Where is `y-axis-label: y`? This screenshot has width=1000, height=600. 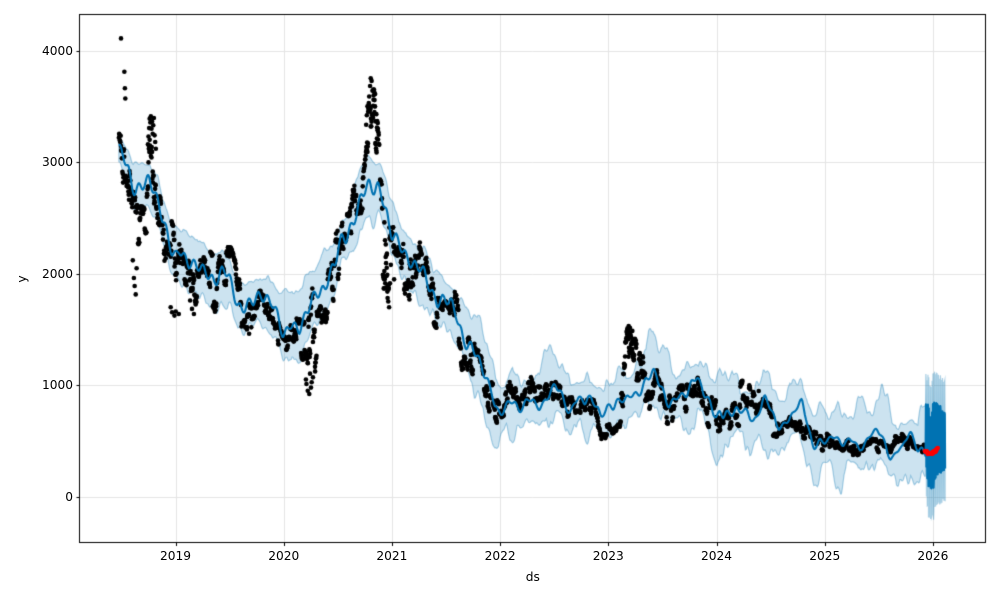
y-axis-label: y is located at coordinates (21, 278).